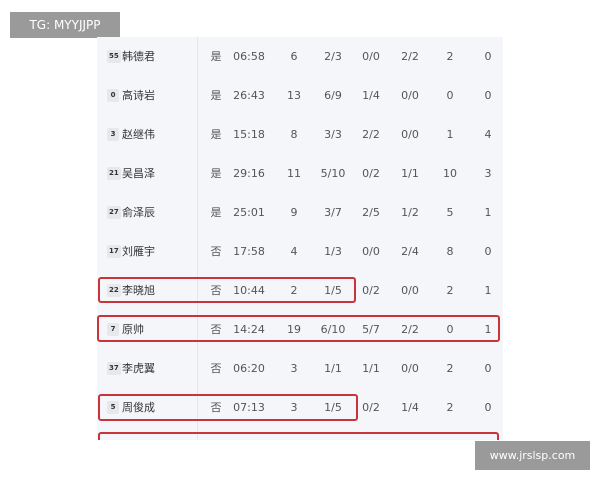 This screenshot has height=480, width=600. Describe the element at coordinates (113, 95) in the screenshot. I see `jersey-number: 0` at that location.